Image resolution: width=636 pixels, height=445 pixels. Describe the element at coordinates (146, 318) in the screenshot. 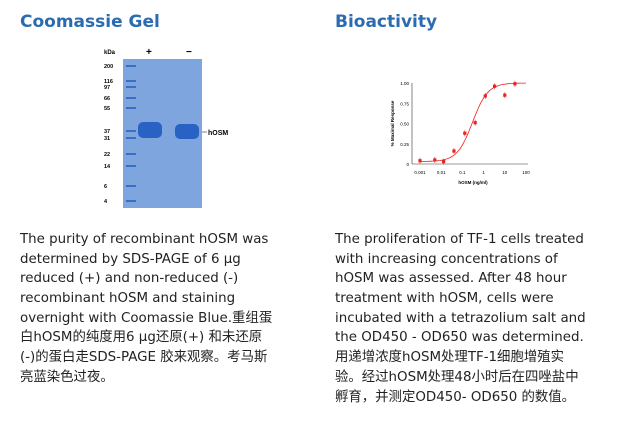

I see `description-line: overnight with Coomassie Blue.重组蛋` at that location.